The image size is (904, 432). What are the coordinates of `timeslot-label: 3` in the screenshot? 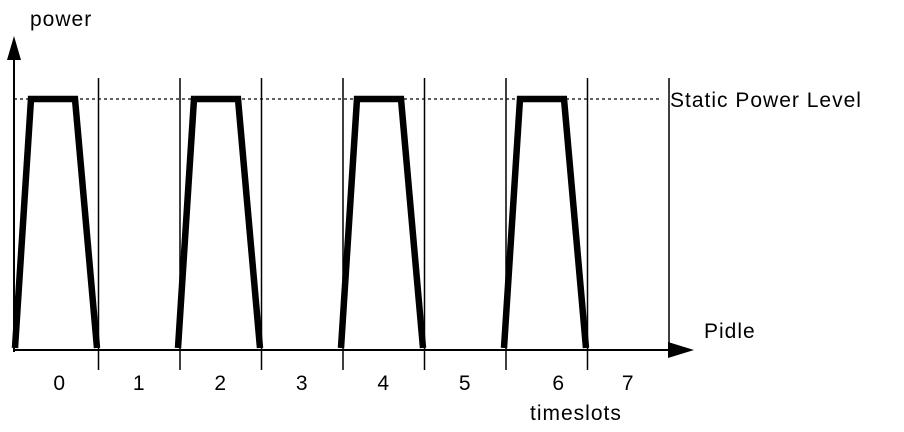 It's located at (302, 383).